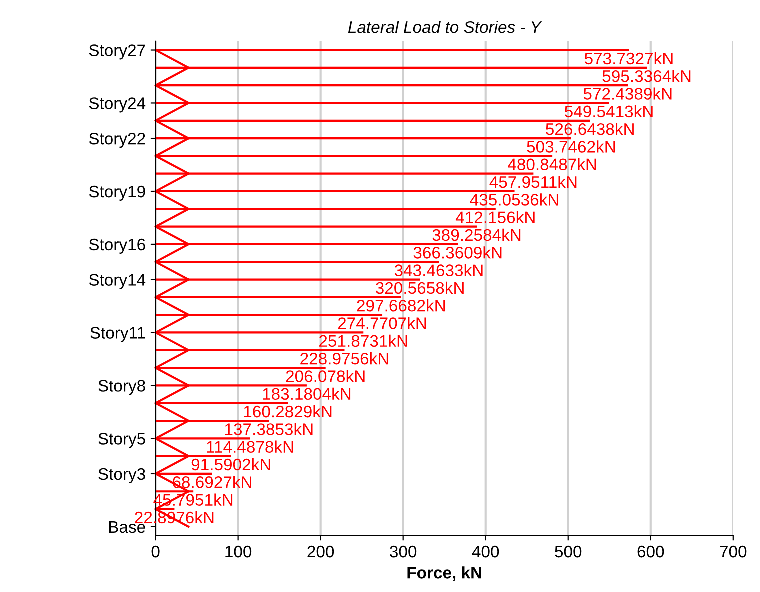 This screenshot has width=760, height=592. What do you see at coordinates (364, 341) in the screenshot?
I see `data-label: 251.8731kN` at bounding box center [364, 341].